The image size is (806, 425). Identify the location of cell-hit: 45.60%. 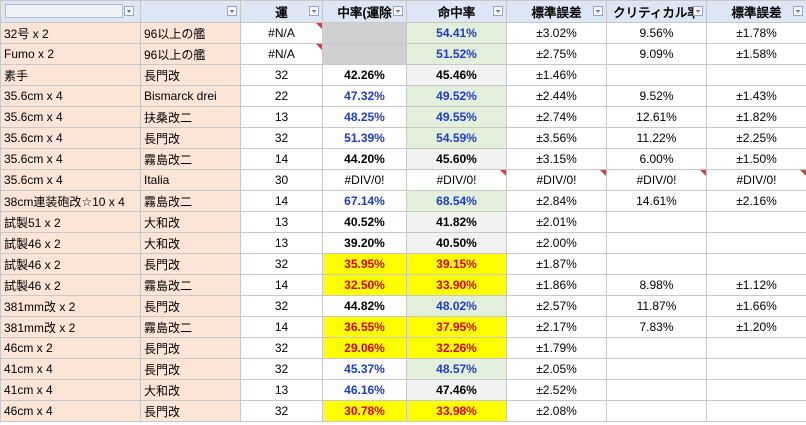
(456, 159).